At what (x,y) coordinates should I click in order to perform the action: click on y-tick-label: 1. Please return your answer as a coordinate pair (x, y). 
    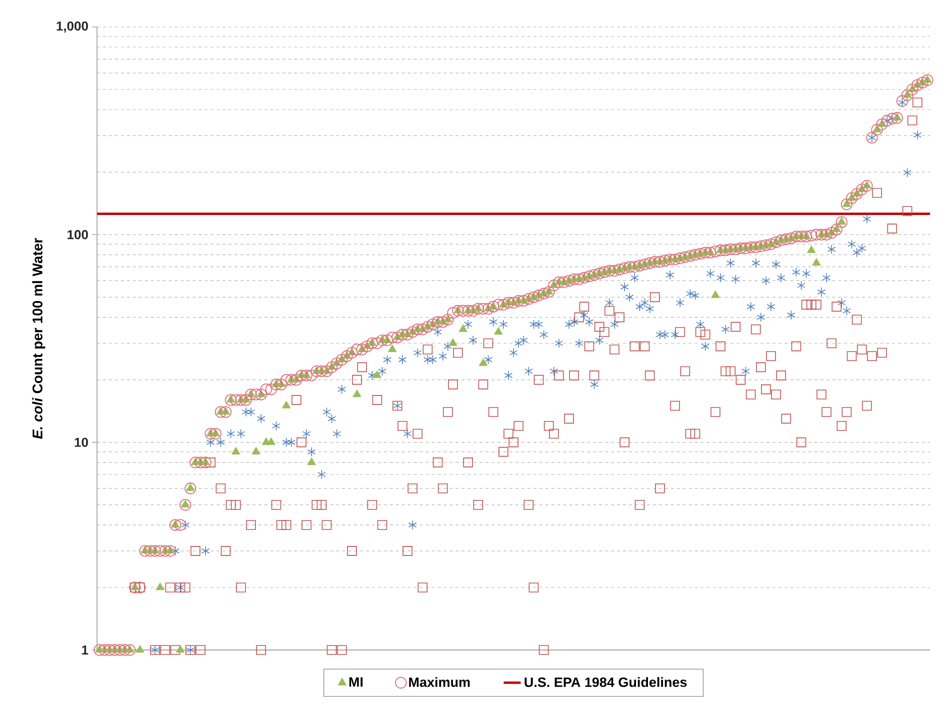
    Looking at the image, I should click on (85, 650).